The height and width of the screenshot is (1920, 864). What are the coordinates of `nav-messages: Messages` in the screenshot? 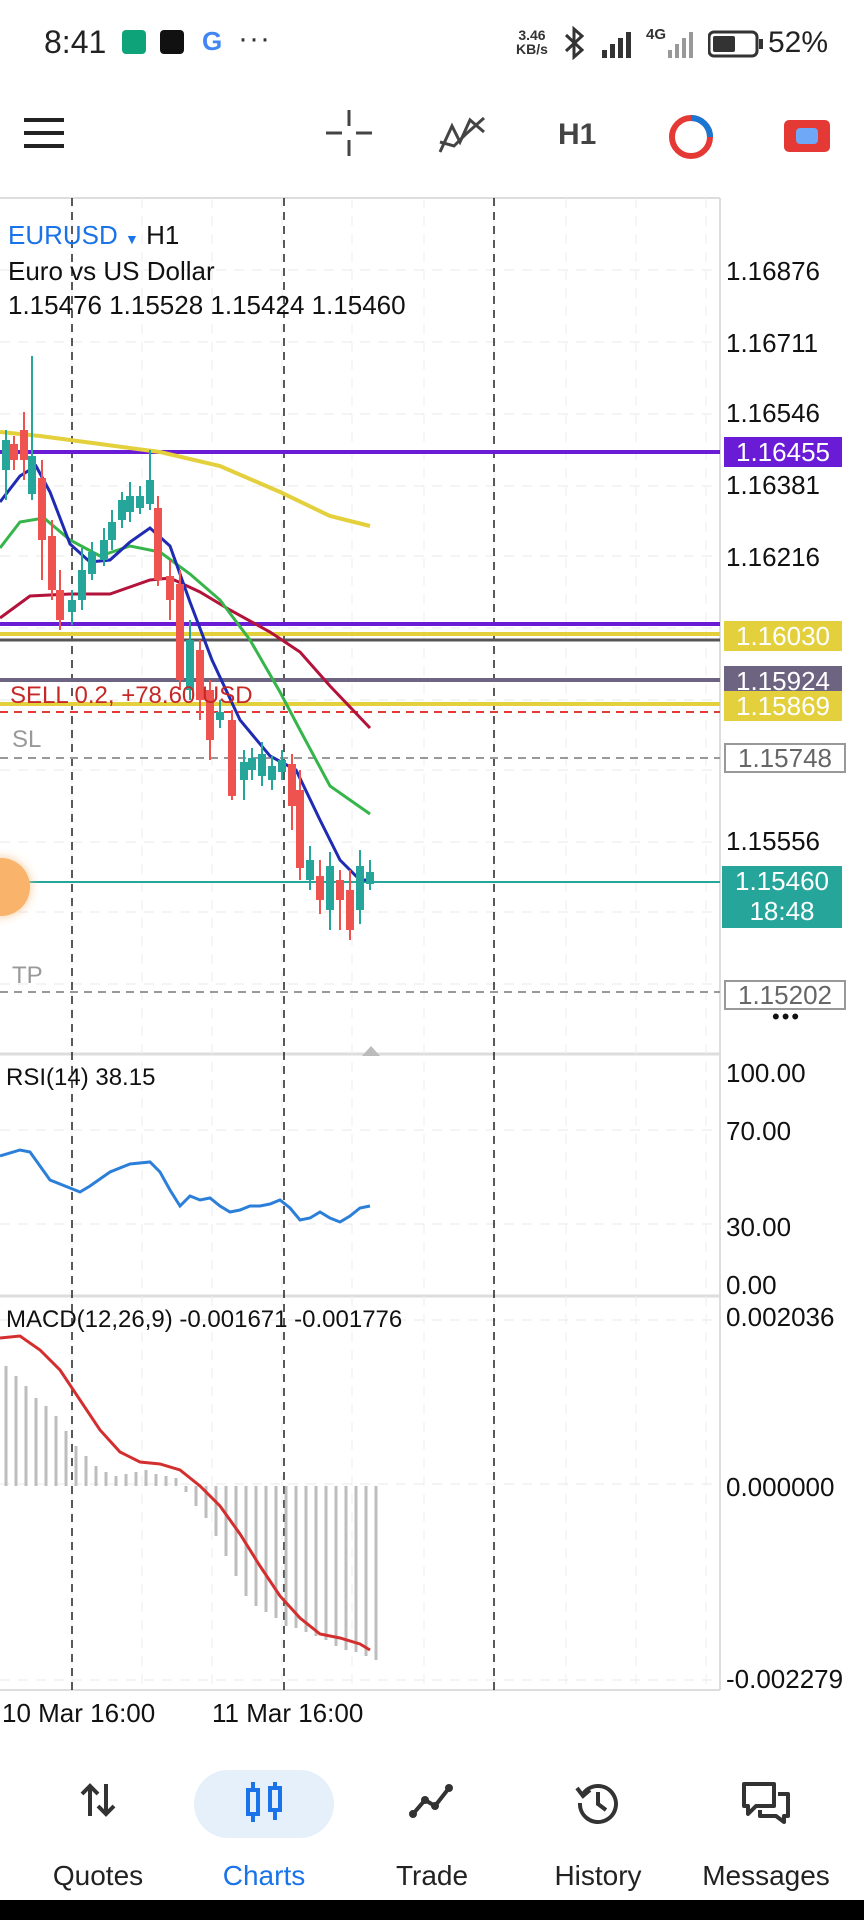 It's located at (766, 1819).